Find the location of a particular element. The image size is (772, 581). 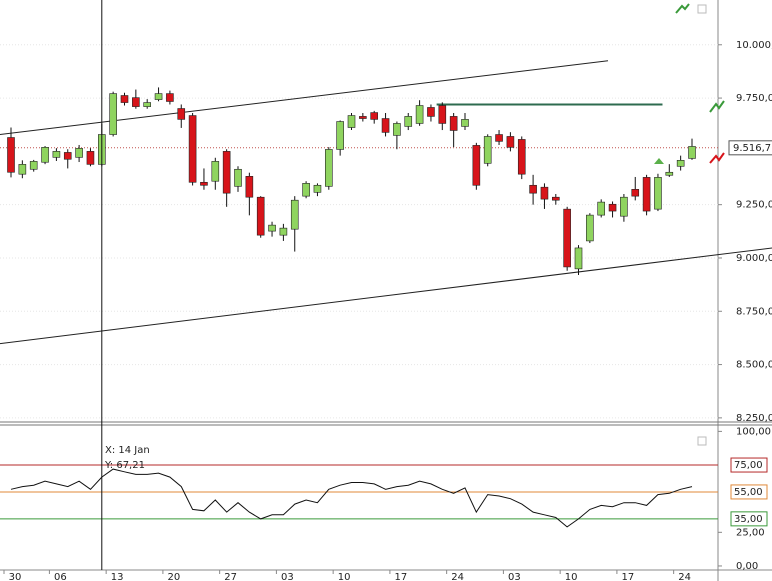

y-tick-label: 8.250,00 is located at coordinates (754, 418).